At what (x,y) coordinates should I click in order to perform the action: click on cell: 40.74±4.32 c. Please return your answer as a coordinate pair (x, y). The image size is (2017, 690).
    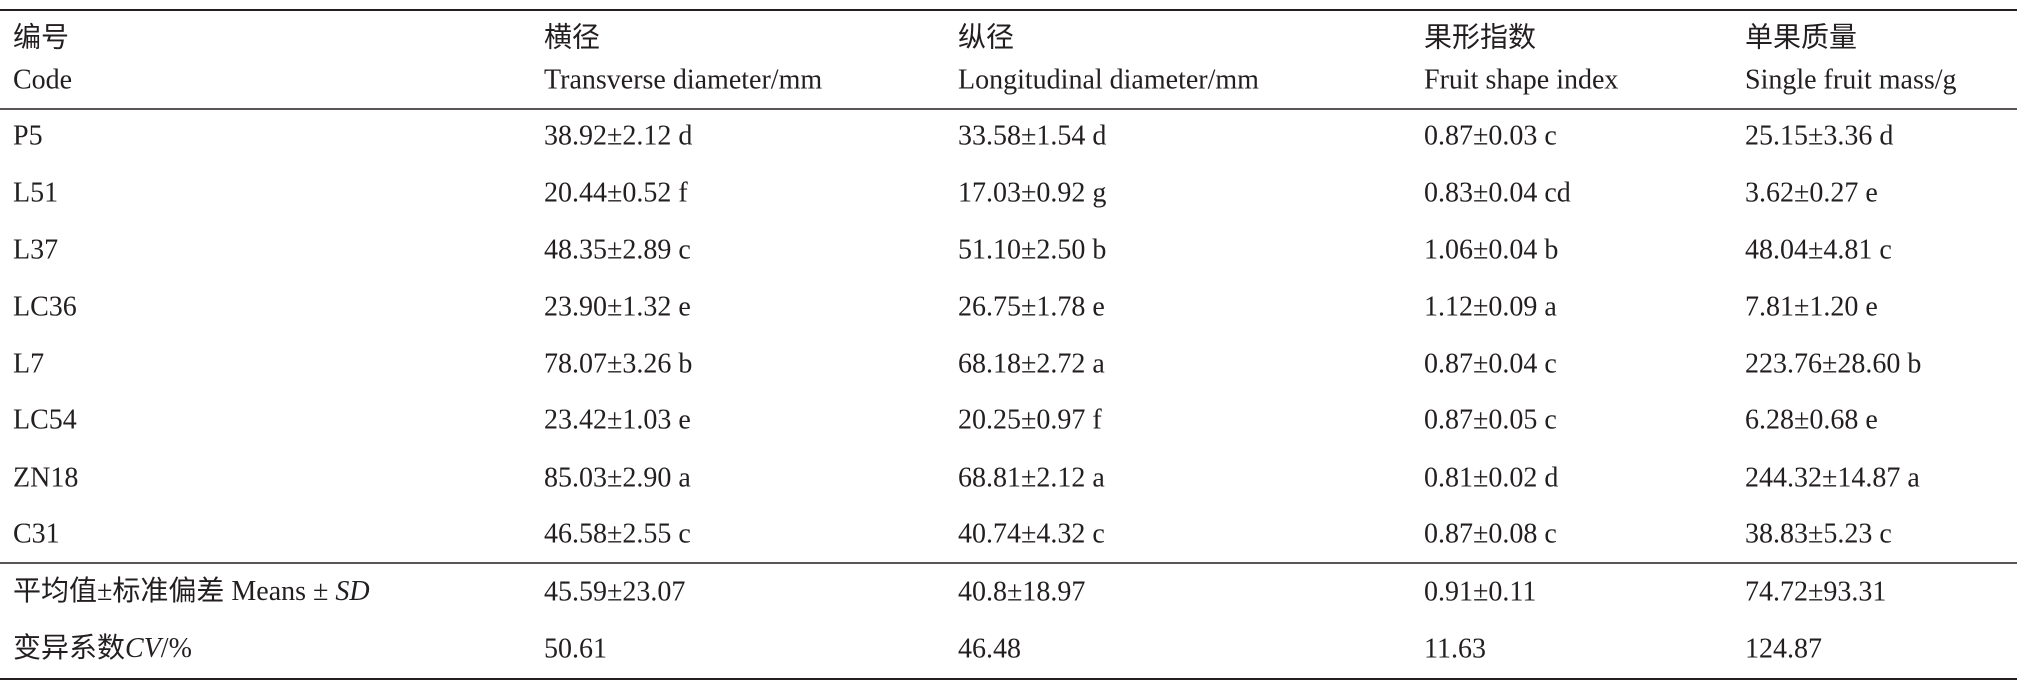
    Looking at the image, I should click on (1031, 533).